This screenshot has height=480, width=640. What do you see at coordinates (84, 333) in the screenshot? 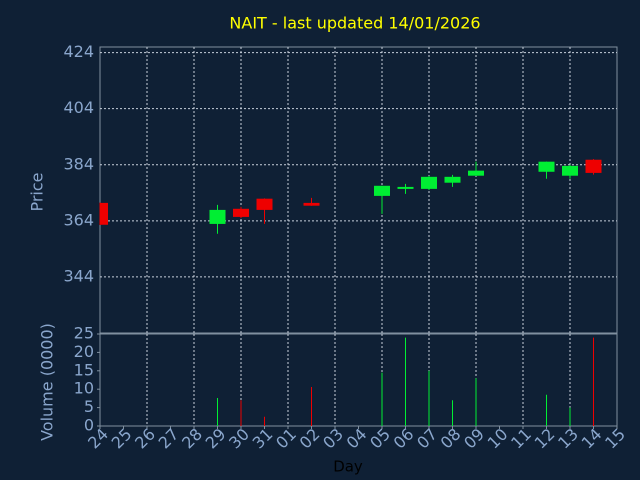
I see `volume-tick-label: 25` at bounding box center [84, 333].